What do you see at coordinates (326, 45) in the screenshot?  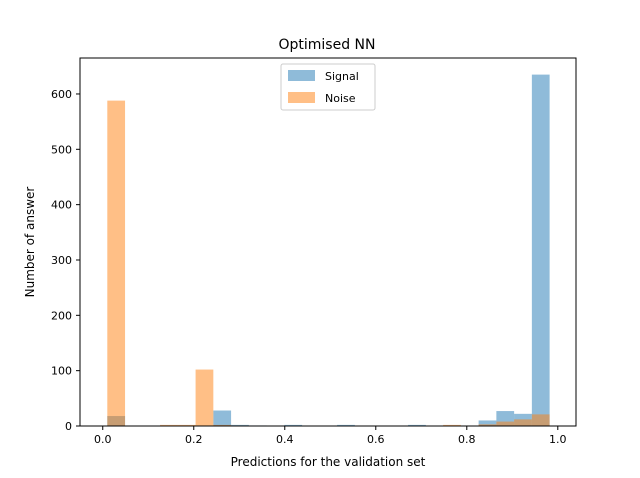 I see `chart-title: Optimised NN` at bounding box center [326, 45].